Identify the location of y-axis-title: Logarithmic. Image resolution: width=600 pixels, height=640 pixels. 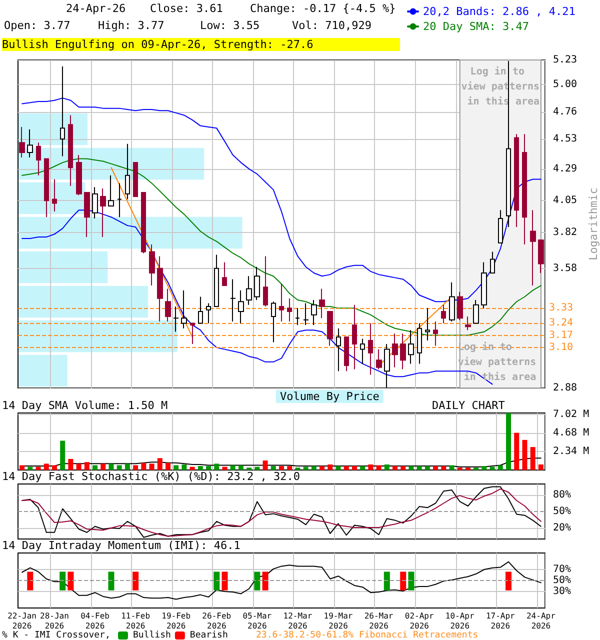
(593, 224).